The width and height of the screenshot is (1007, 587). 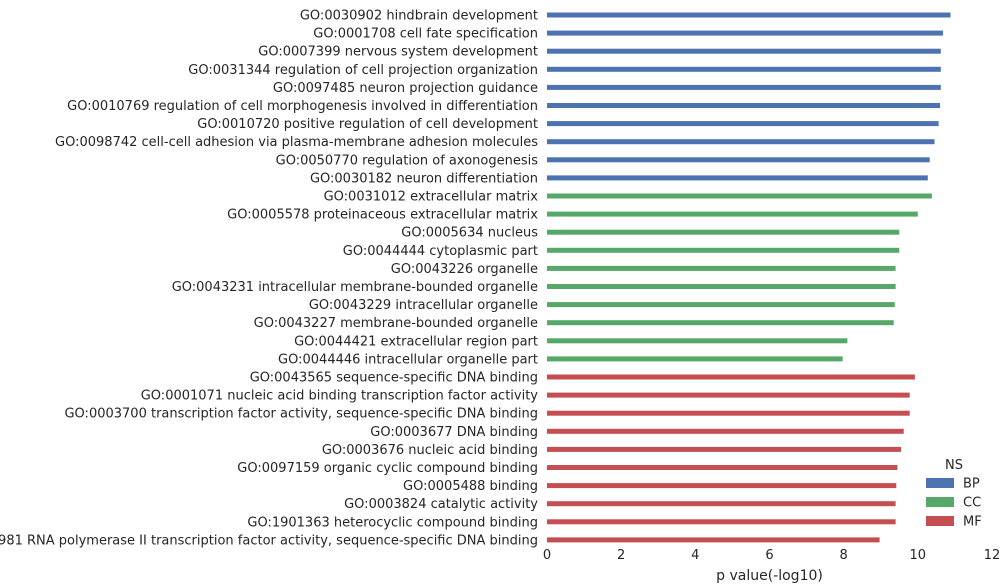 What do you see at coordinates (992, 555) in the screenshot?
I see `x-tick-label: 12` at bounding box center [992, 555].